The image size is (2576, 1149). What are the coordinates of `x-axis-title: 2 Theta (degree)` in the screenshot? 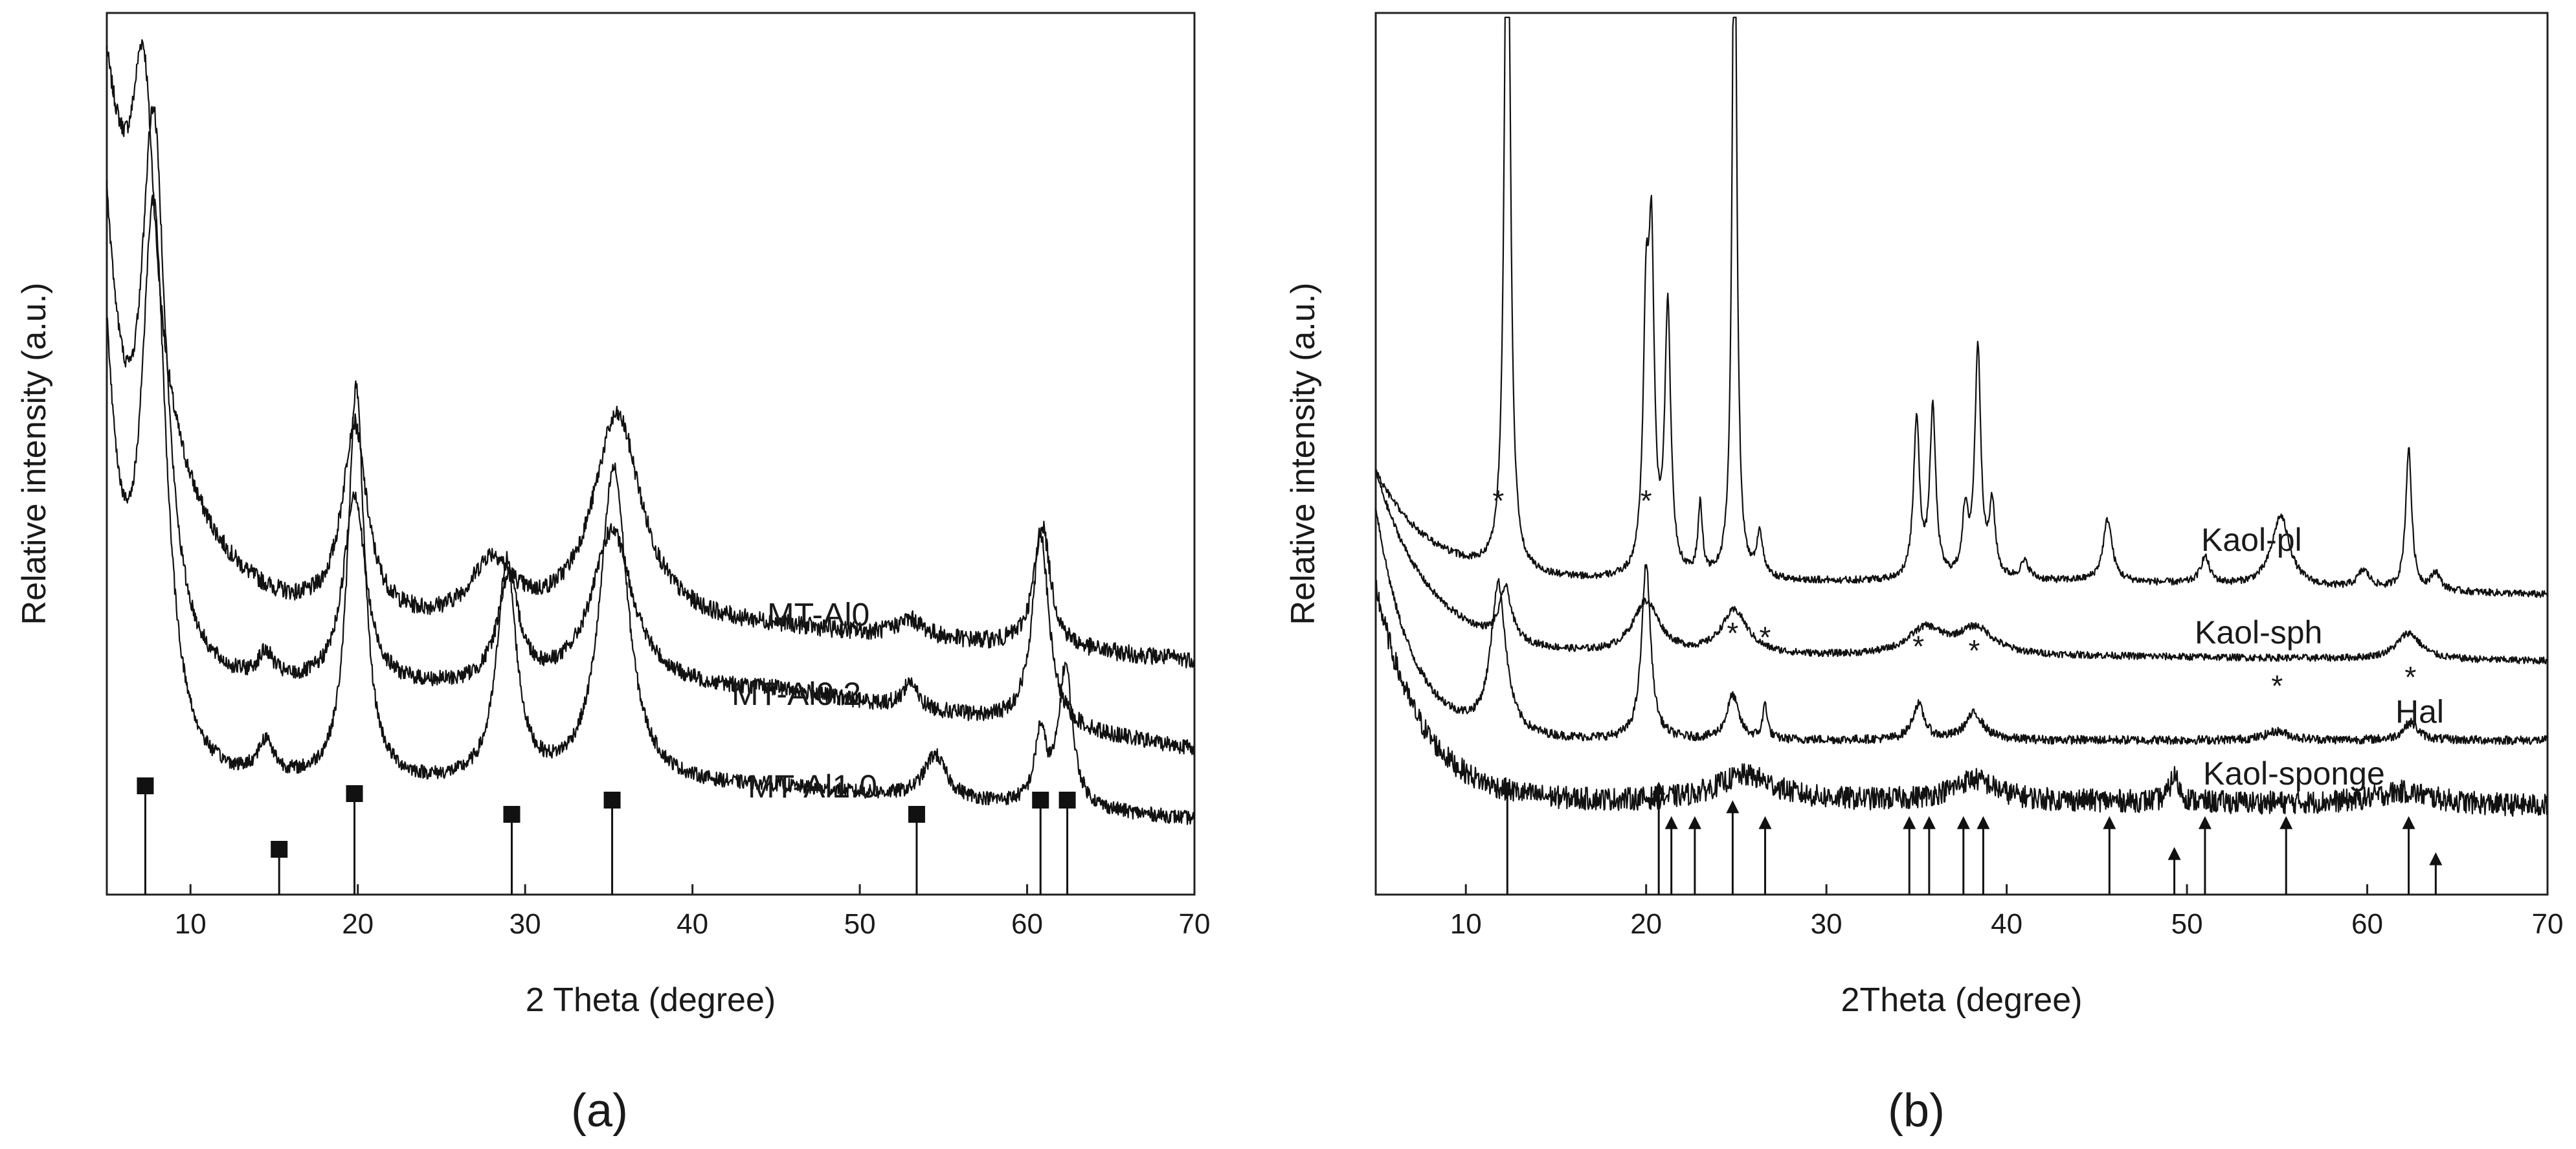 It's located at (651, 1000).